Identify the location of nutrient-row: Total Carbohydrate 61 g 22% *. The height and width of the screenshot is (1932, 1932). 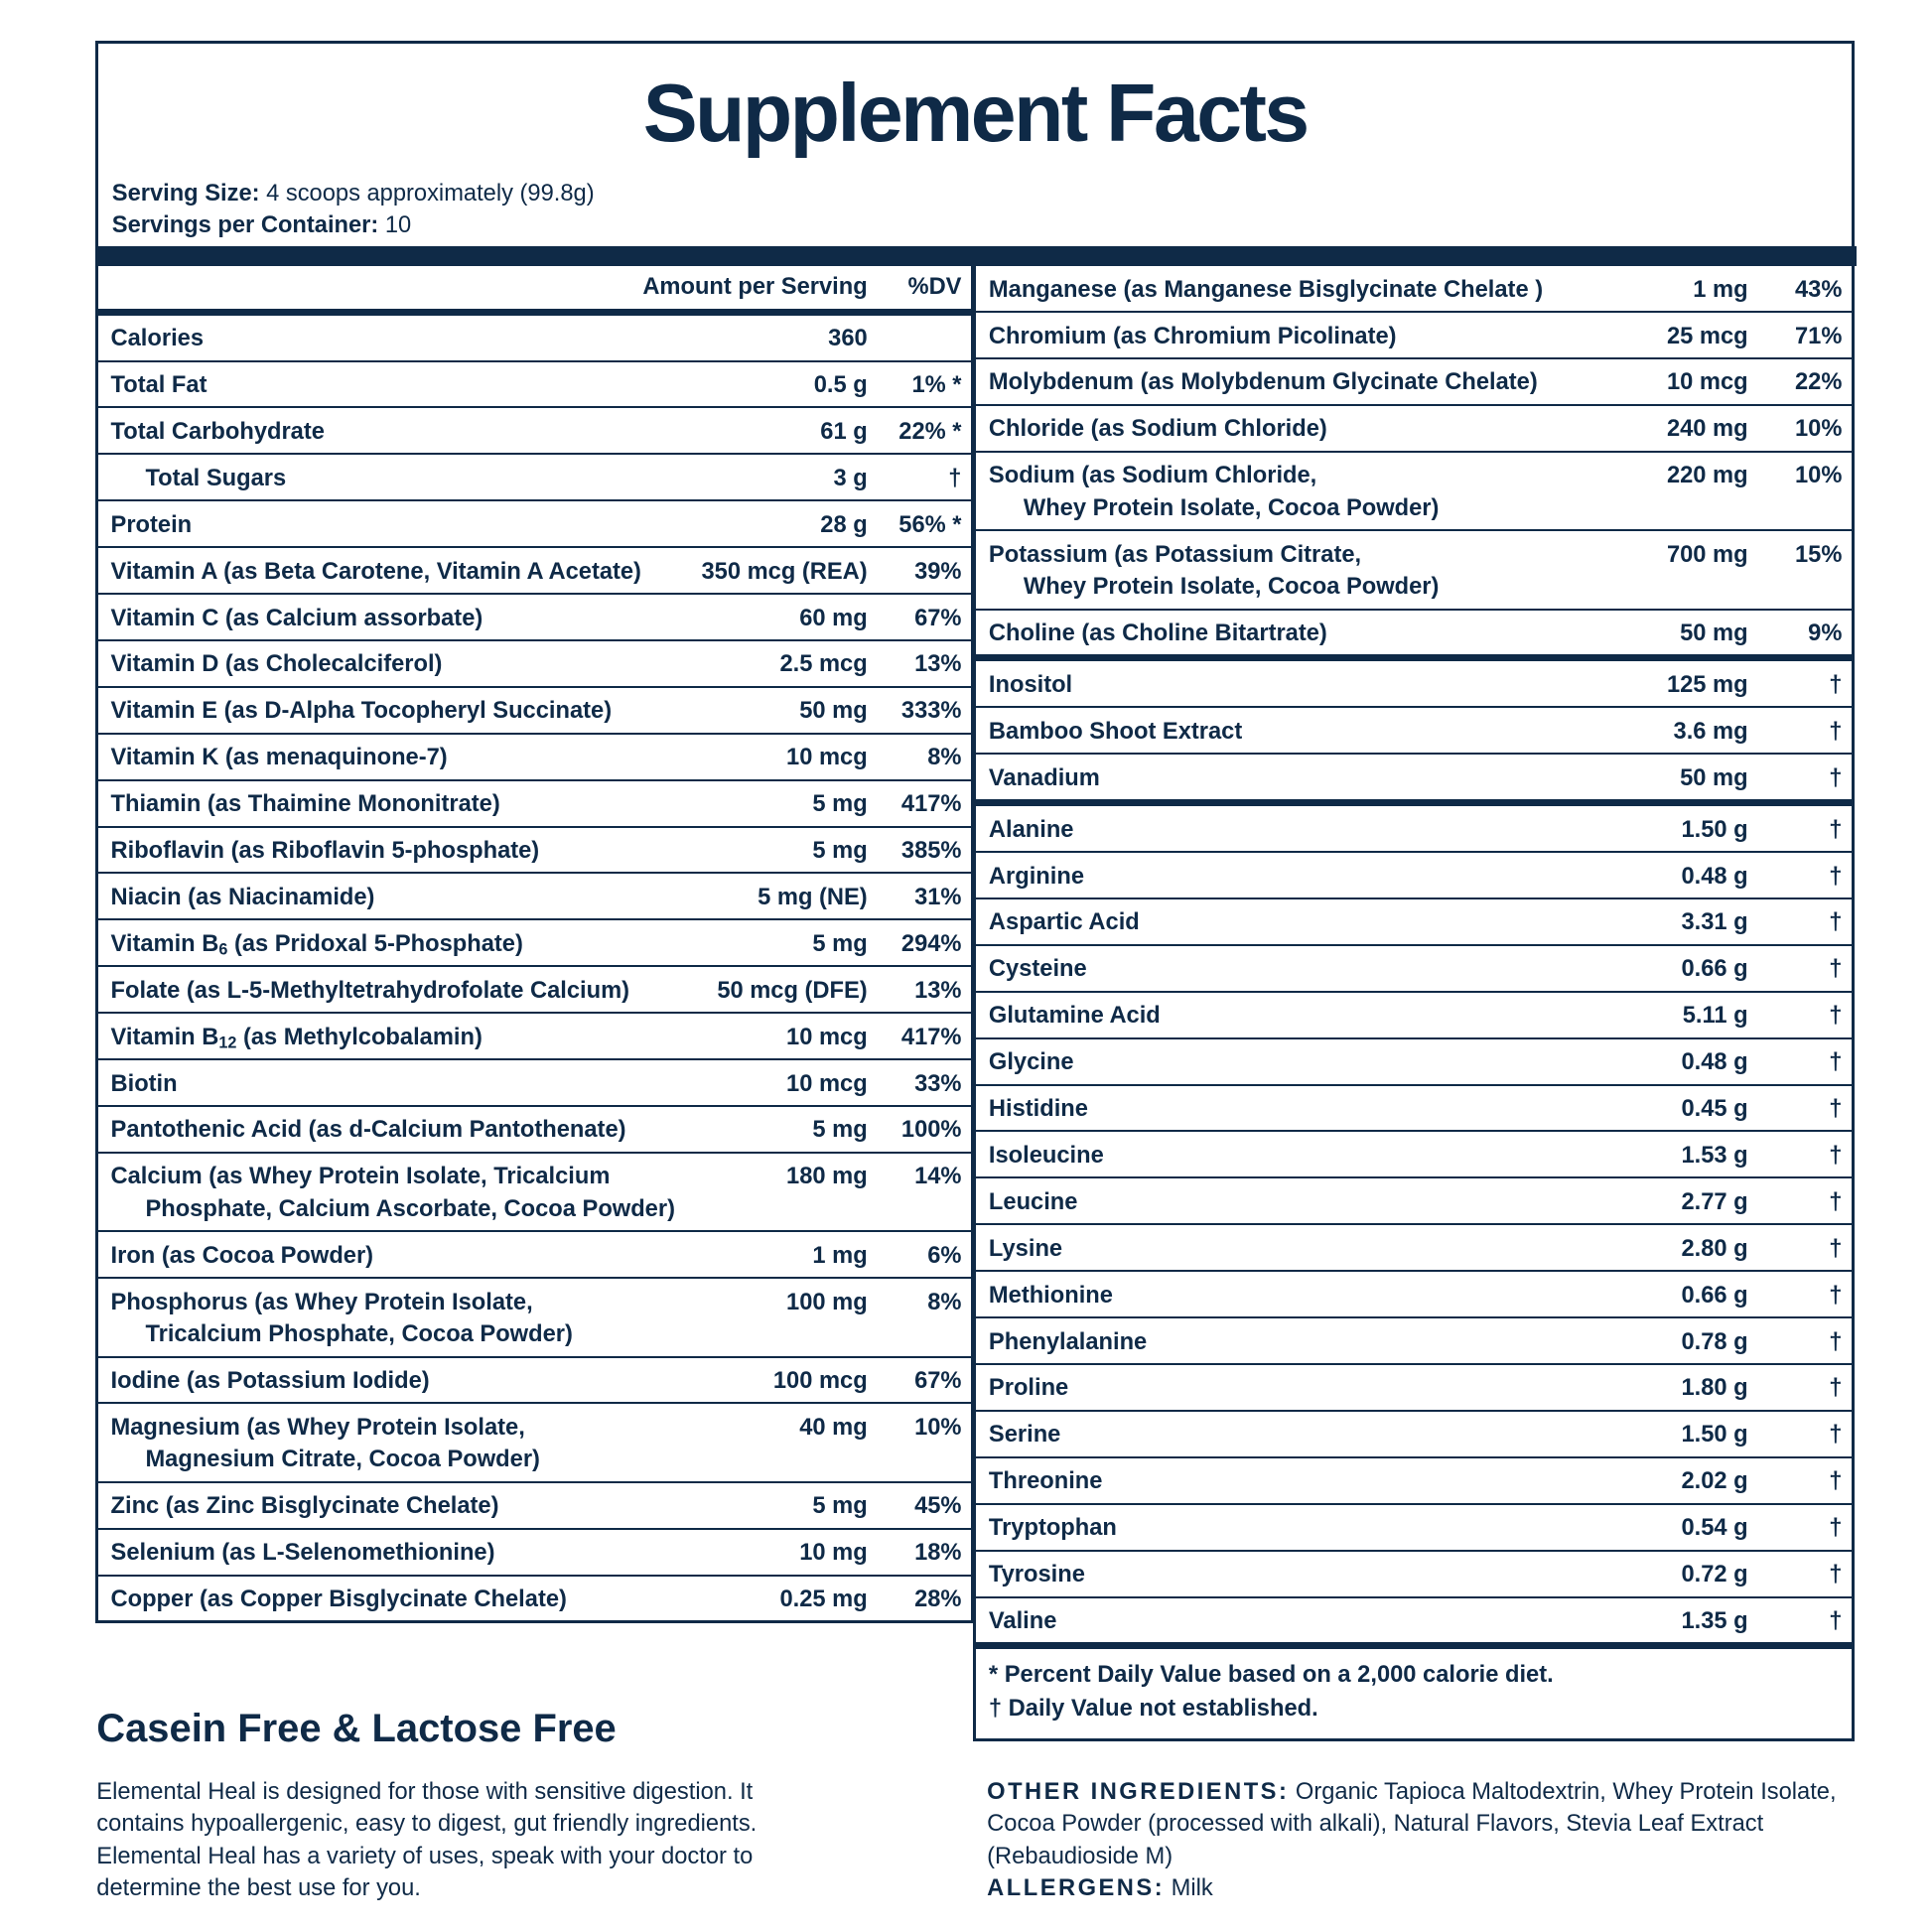
(535, 432).